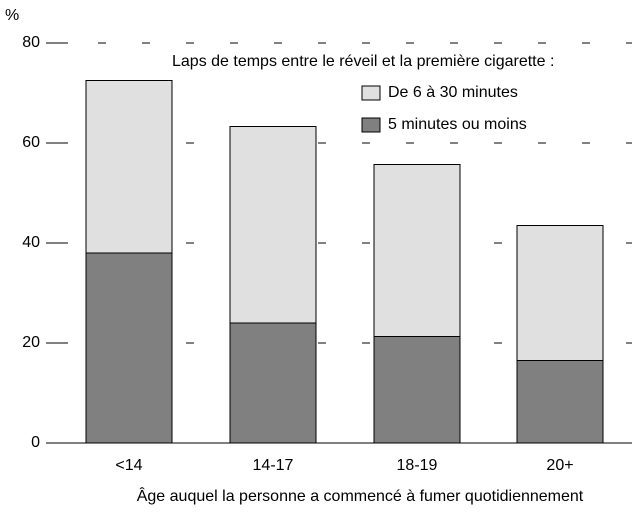 The width and height of the screenshot is (637, 519). What do you see at coordinates (31, 142) in the screenshot?
I see `y-tick-label: 60` at bounding box center [31, 142].